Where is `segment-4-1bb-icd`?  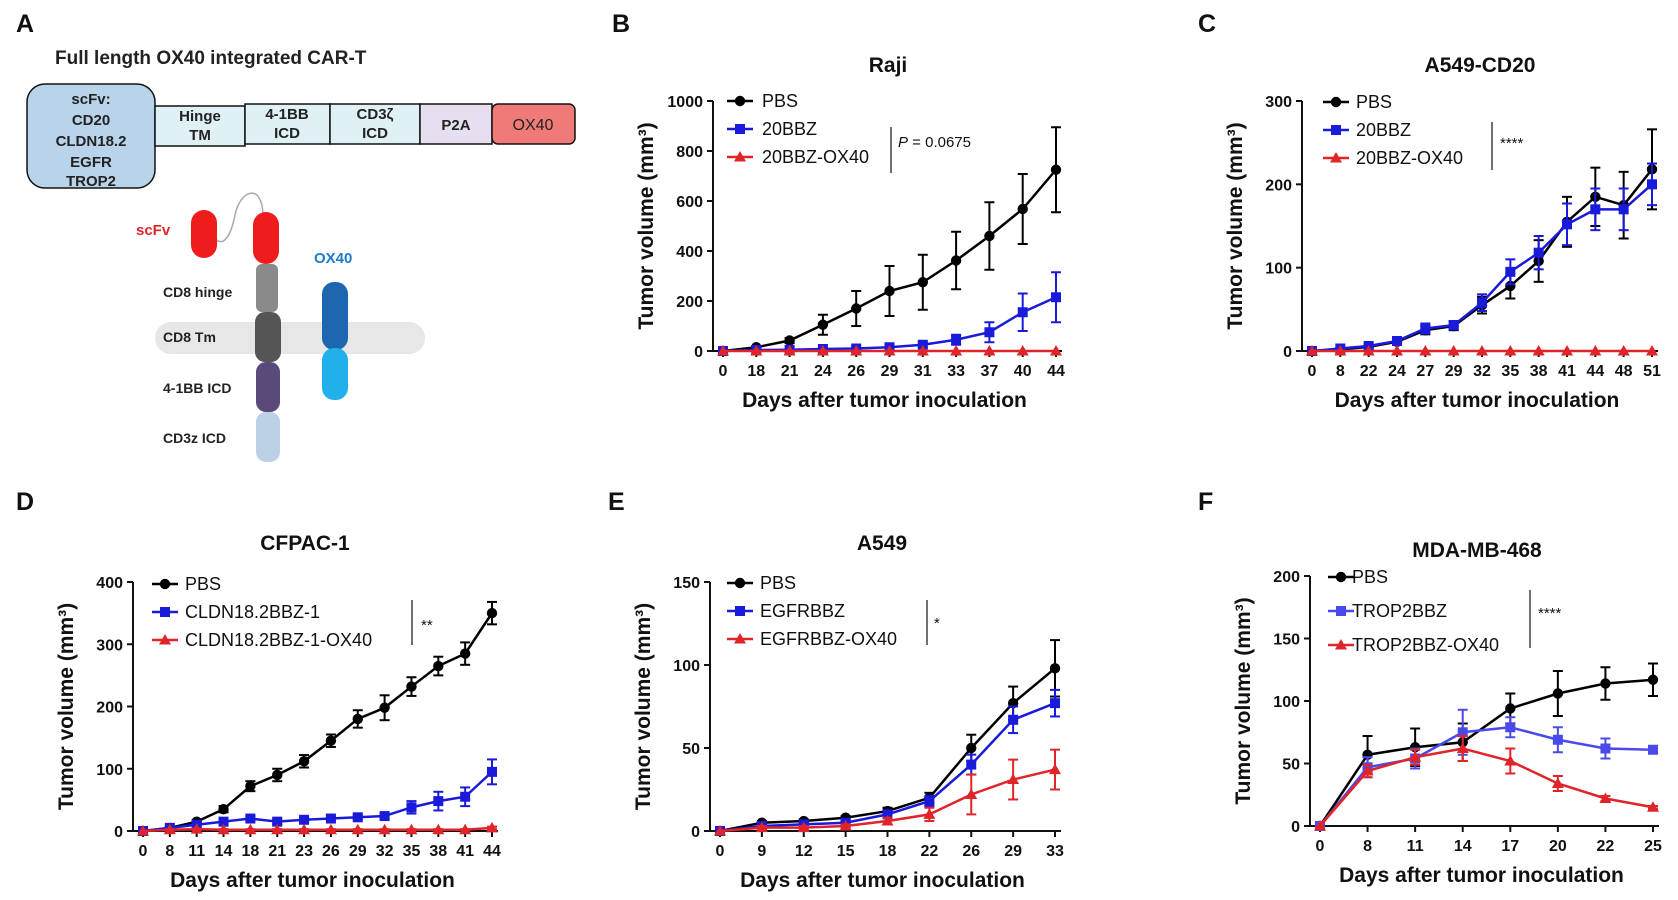 segment-4-1bb-icd is located at coordinates (287, 124).